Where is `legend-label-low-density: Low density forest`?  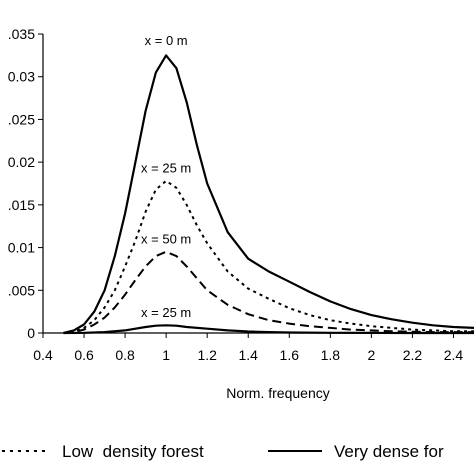
legend-label-low-density: Low density forest is located at coordinates (133, 451).